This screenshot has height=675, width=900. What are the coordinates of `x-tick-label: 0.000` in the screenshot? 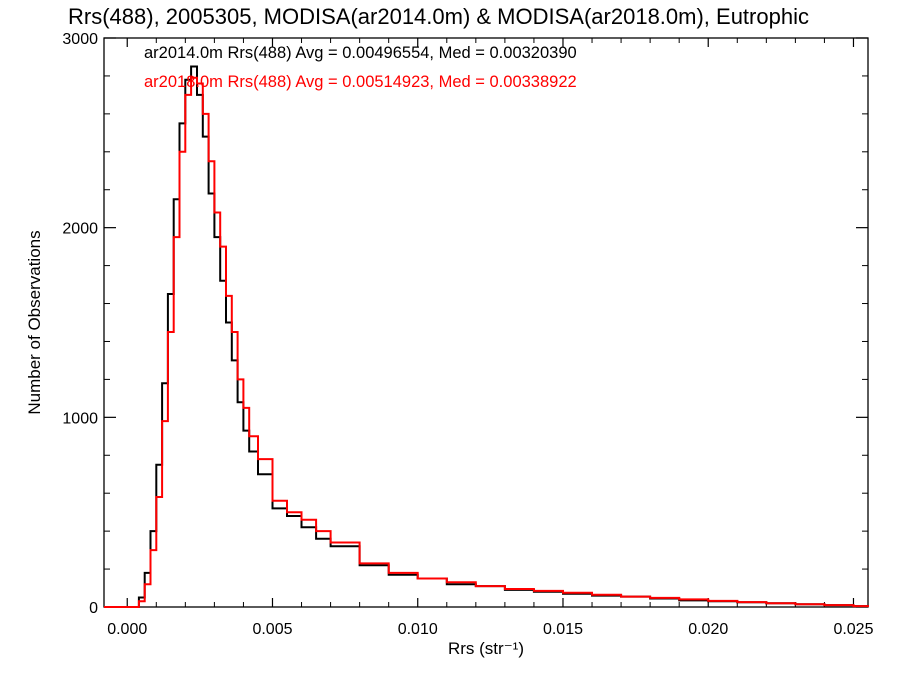 It's located at (127, 629).